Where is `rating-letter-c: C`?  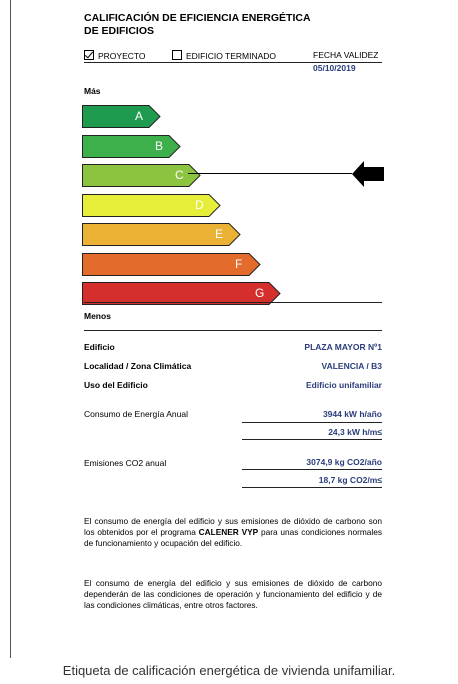 rating-letter-c: C is located at coordinates (179, 175).